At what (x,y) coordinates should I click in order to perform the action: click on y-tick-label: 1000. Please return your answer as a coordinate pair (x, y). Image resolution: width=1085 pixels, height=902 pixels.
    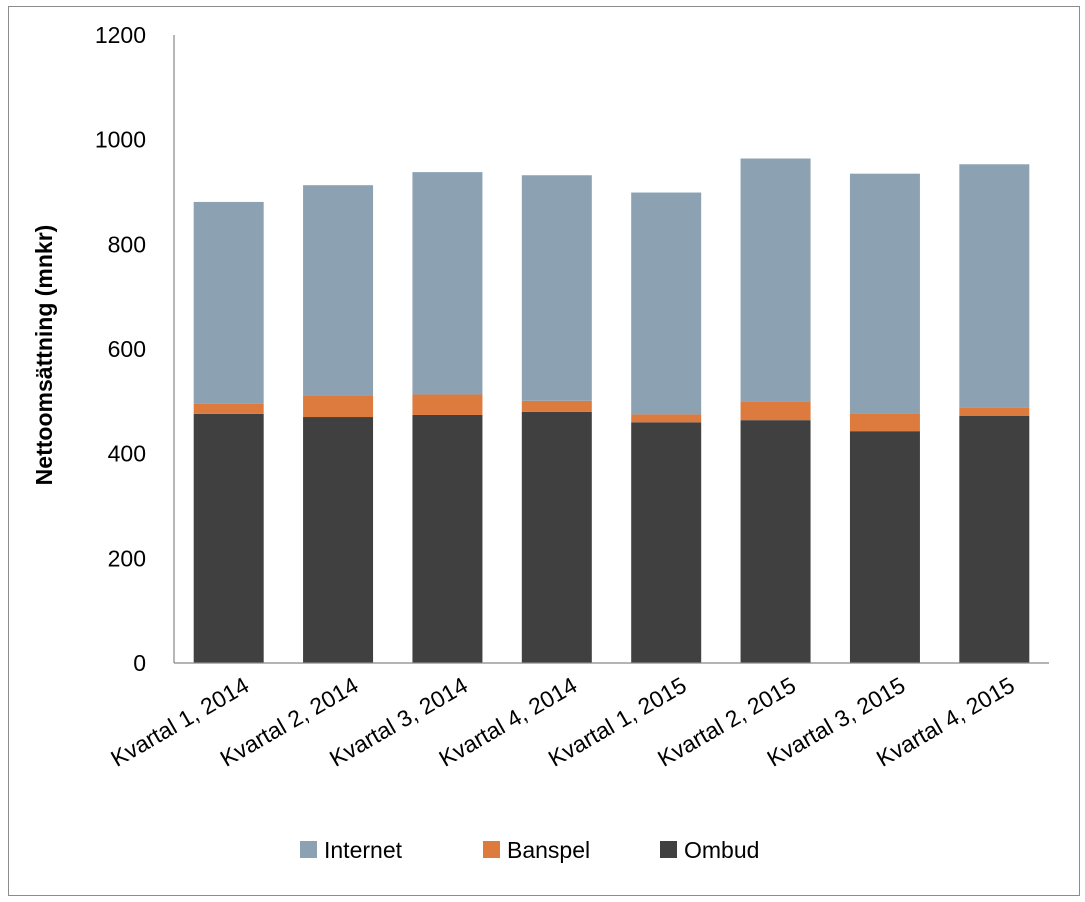
    Looking at the image, I should click on (120, 140).